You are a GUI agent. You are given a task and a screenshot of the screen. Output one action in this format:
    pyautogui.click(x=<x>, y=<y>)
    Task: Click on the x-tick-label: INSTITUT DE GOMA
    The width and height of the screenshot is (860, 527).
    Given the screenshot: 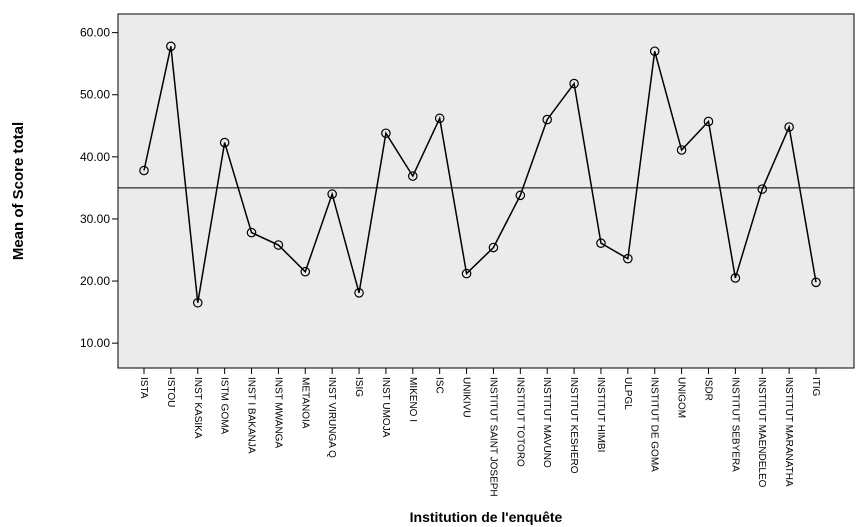 What is the action you would take?
    pyautogui.click(x=654, y=424)
    